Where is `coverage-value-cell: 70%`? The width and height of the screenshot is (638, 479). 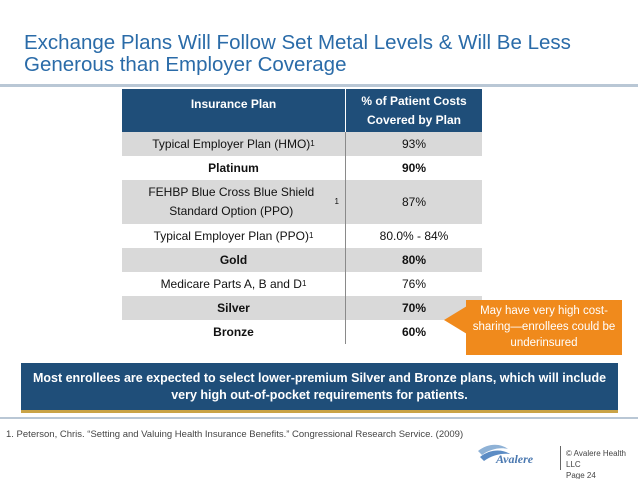
coverage-value-cell: 70% is located at coordinates (414, 307).